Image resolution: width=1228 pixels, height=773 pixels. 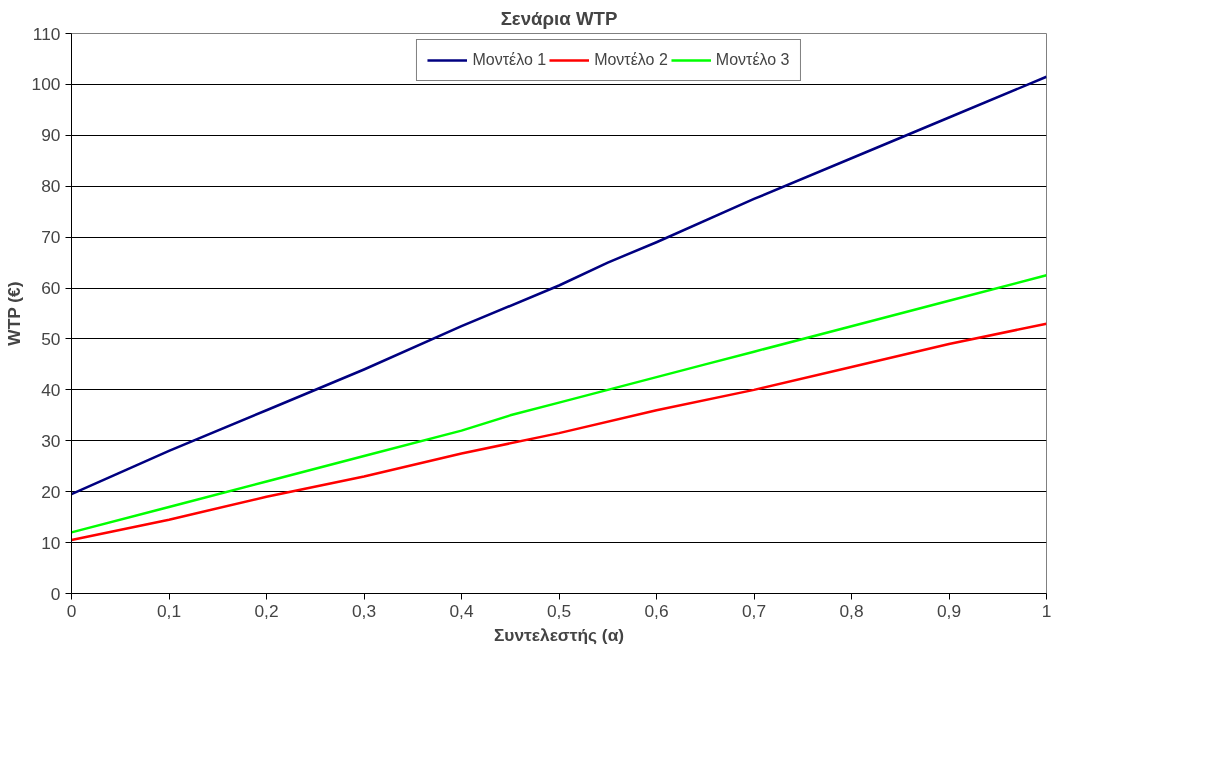 What do you see at coordinates (46, 33) in the screenshot?
I see `y-tick-label: 110` at bounding box center [46, 33].